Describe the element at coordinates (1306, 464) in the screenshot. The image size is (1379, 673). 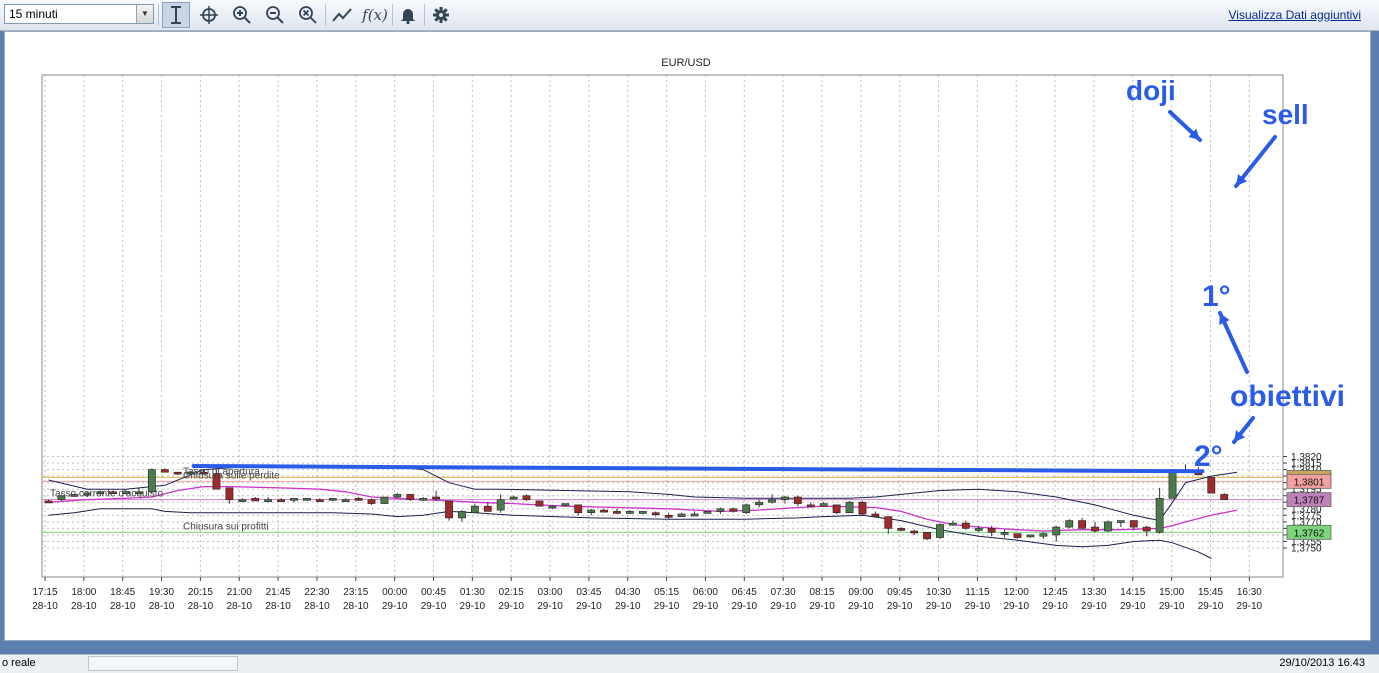
I see `y-tick-label: 1,3815` at that location.